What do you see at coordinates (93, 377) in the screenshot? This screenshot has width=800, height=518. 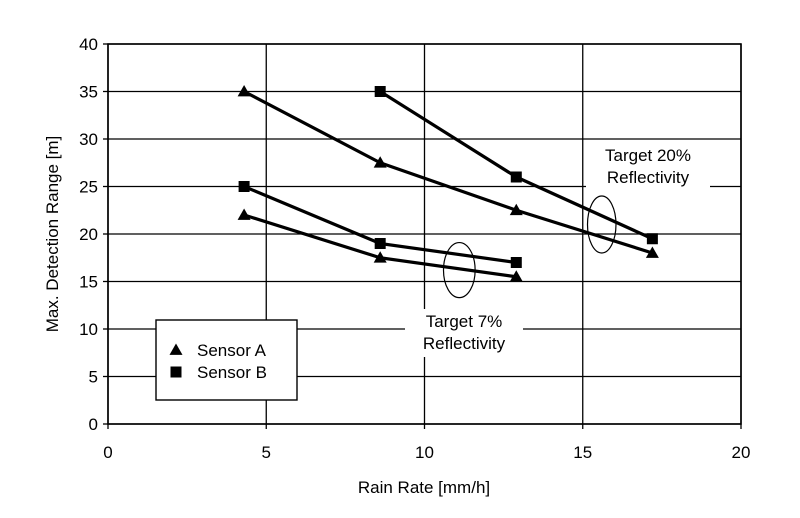 I see `y-tick-label: 5` at bounding box center [93, 377].